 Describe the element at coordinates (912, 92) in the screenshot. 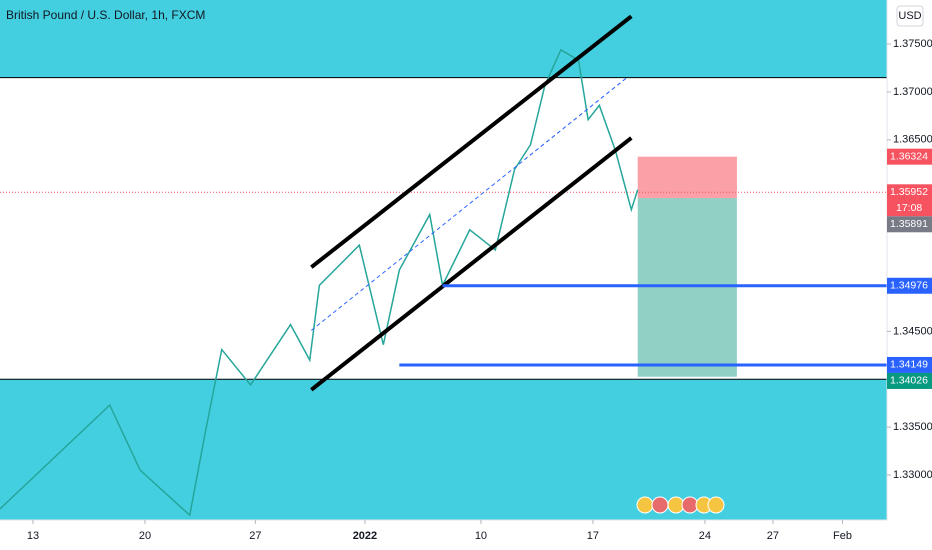

I see `y-tick-label: 1.37000` at that location.